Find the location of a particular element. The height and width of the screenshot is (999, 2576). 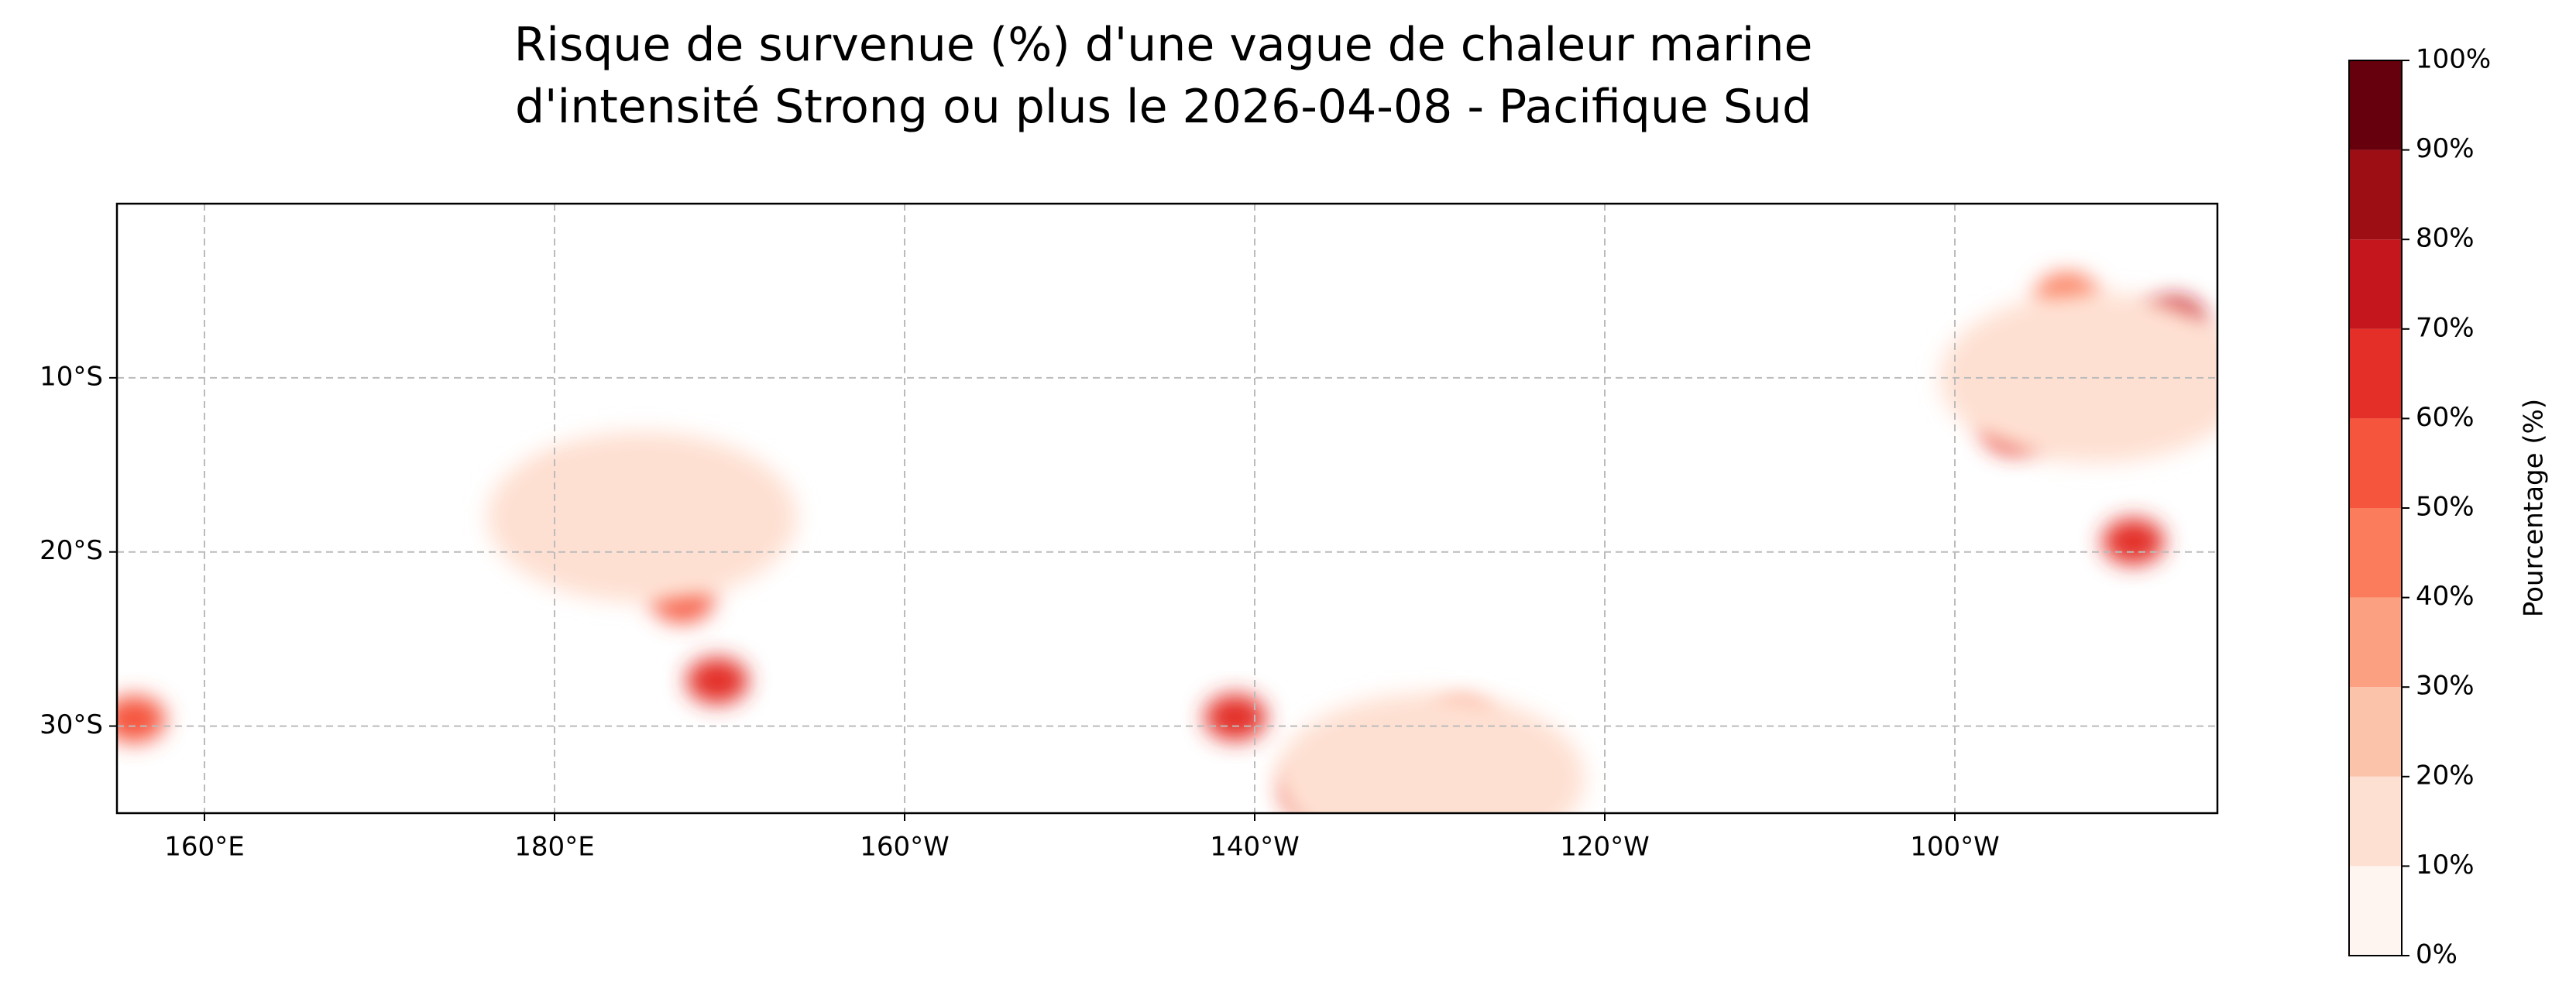

colorbar-tick-label: 40% is located at coordinates (2445, 596).